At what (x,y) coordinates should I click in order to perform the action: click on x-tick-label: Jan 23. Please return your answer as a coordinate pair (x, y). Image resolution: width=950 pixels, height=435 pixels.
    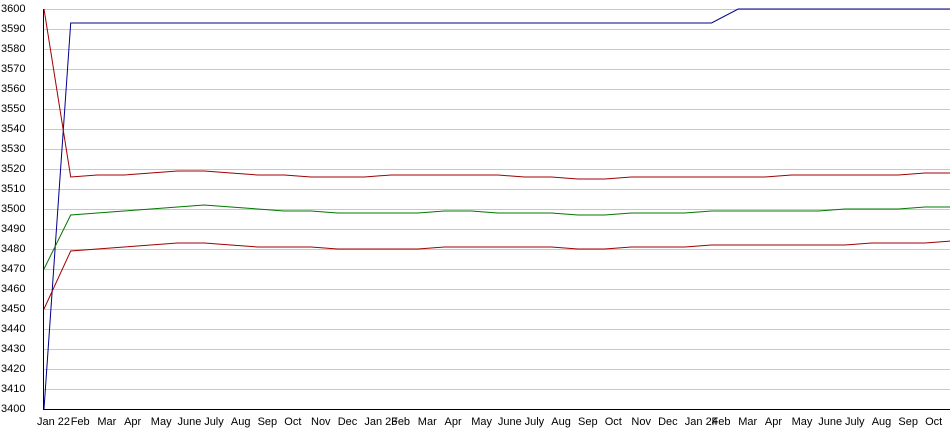
    Looking at the image, I should click on (380, 422).